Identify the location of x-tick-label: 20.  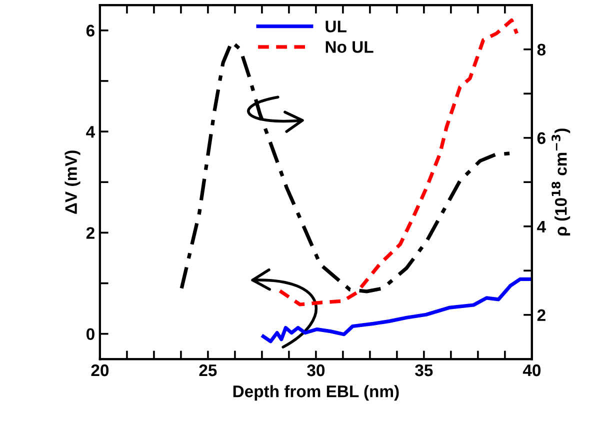
(100, 370).